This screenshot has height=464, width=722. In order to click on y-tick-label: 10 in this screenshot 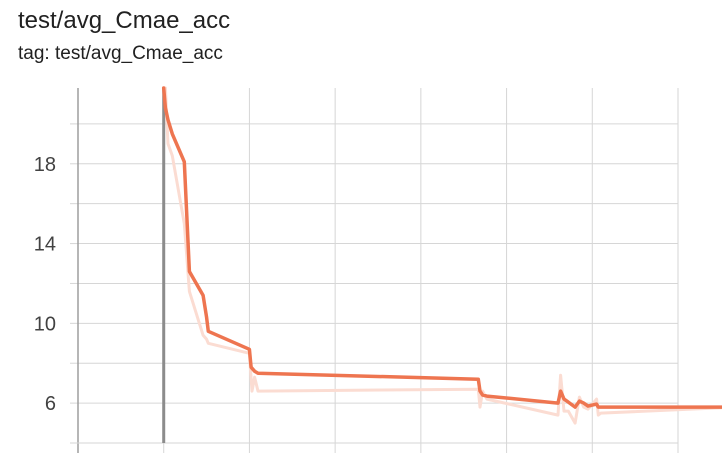, I will do `click(45, 324)`.